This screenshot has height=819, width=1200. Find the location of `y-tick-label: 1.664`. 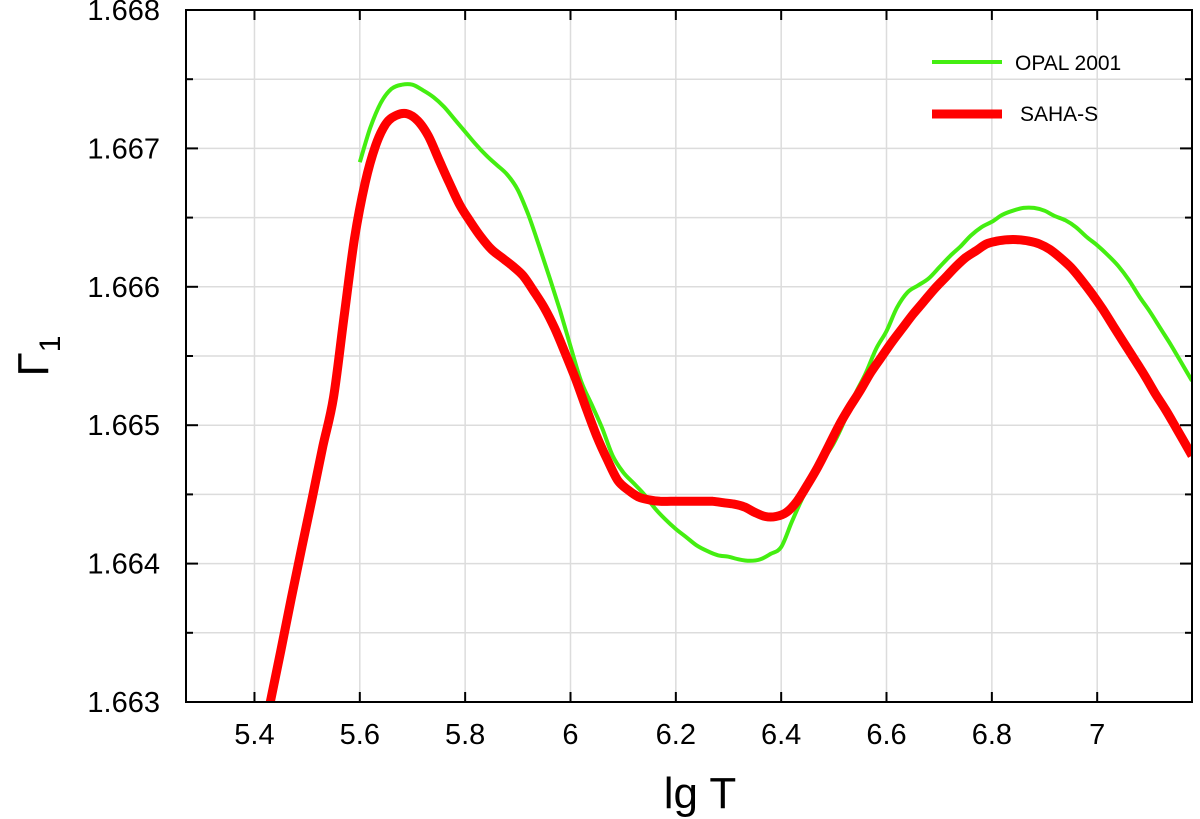

y-tick-label: 1.664 is located at coordinates (123, 565).